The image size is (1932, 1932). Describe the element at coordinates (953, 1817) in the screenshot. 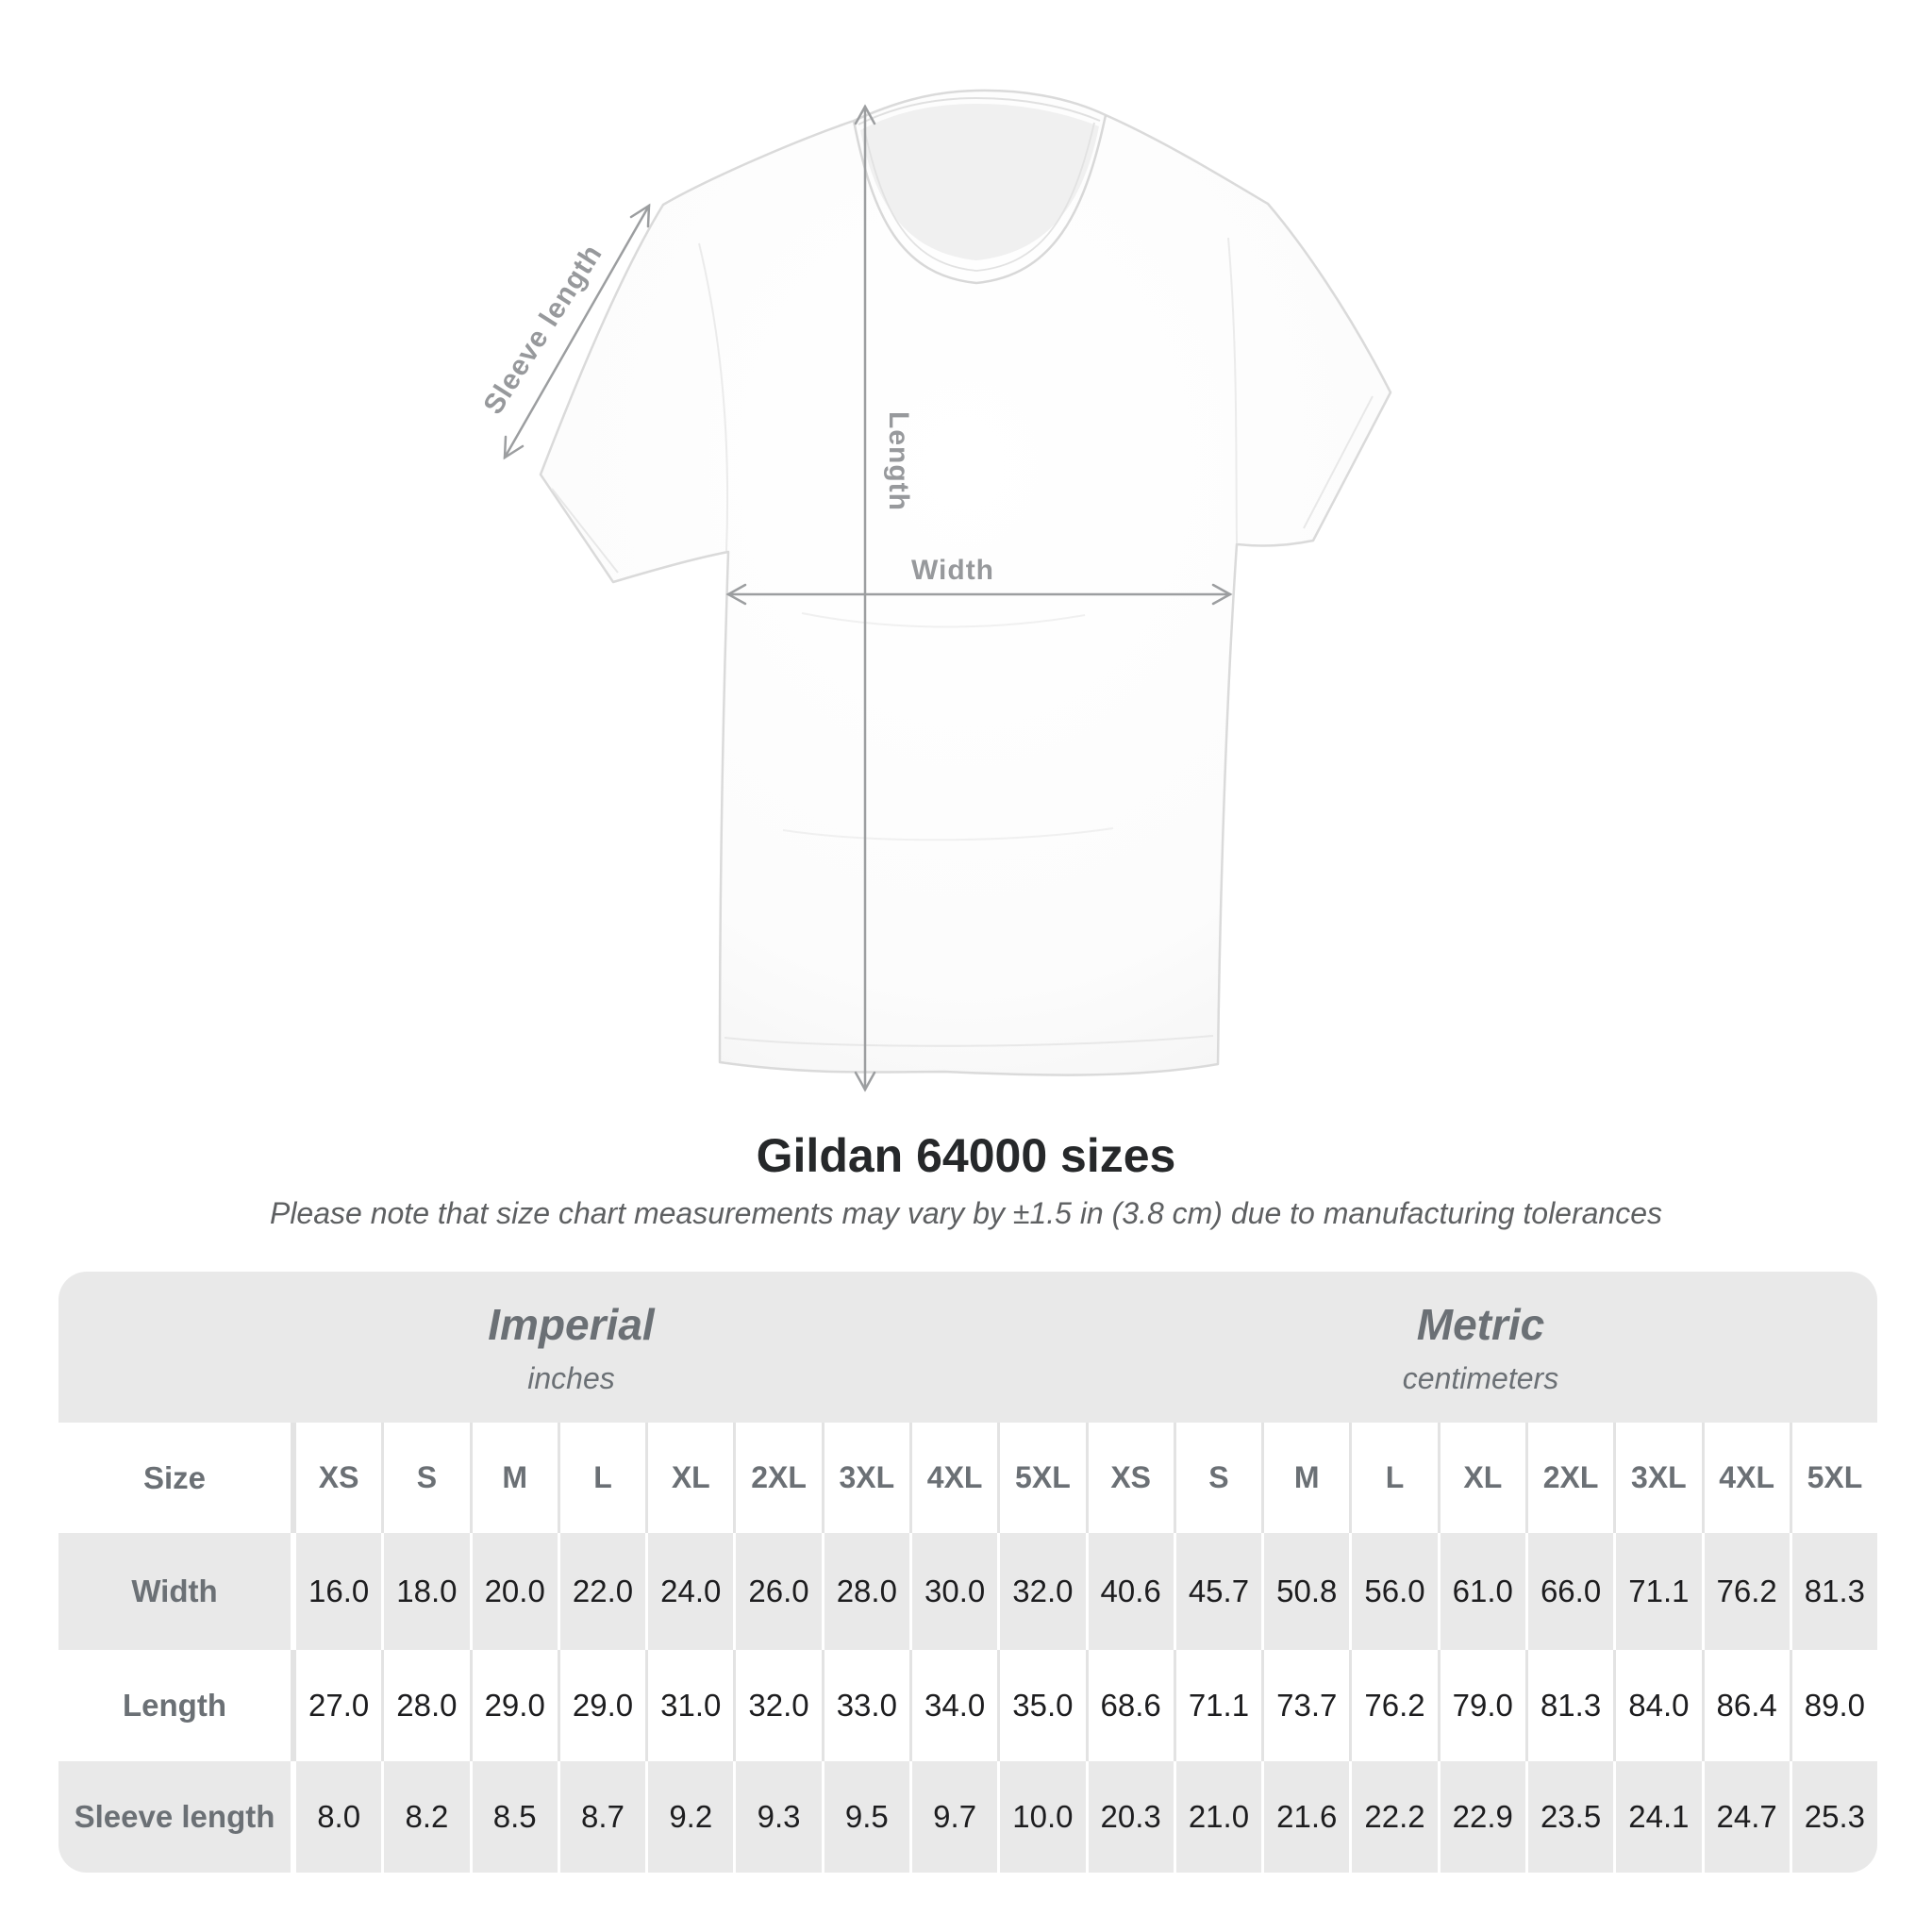

I see `value-cell: 9.7` at that location.